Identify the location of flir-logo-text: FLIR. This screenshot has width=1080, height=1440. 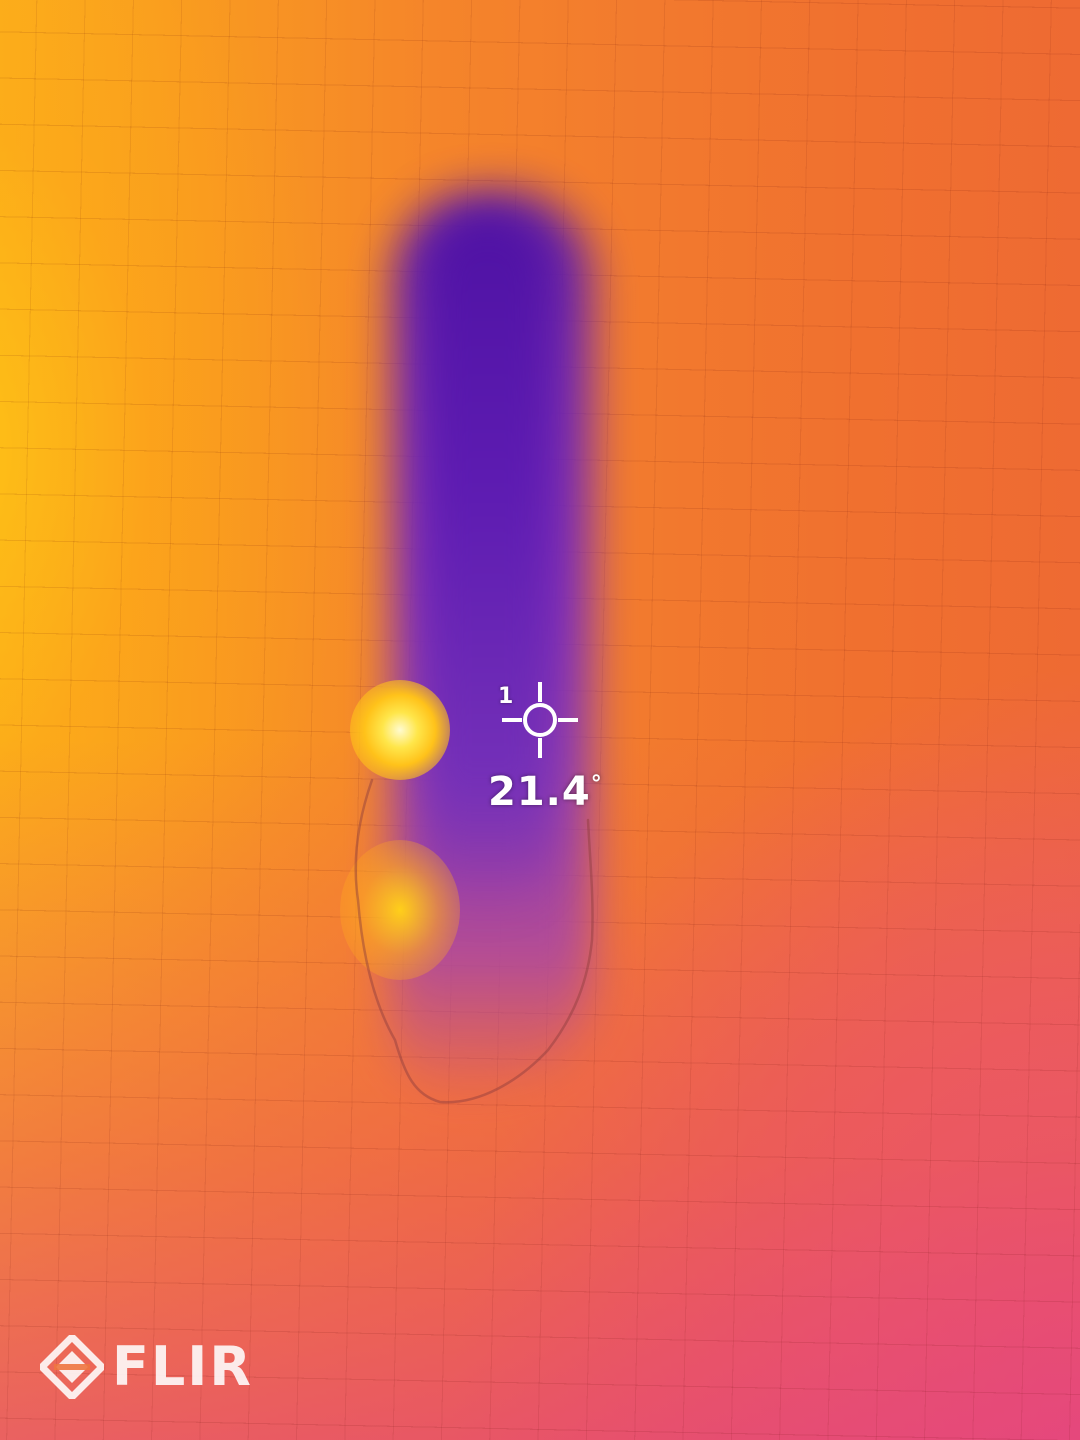
(182, 1366).